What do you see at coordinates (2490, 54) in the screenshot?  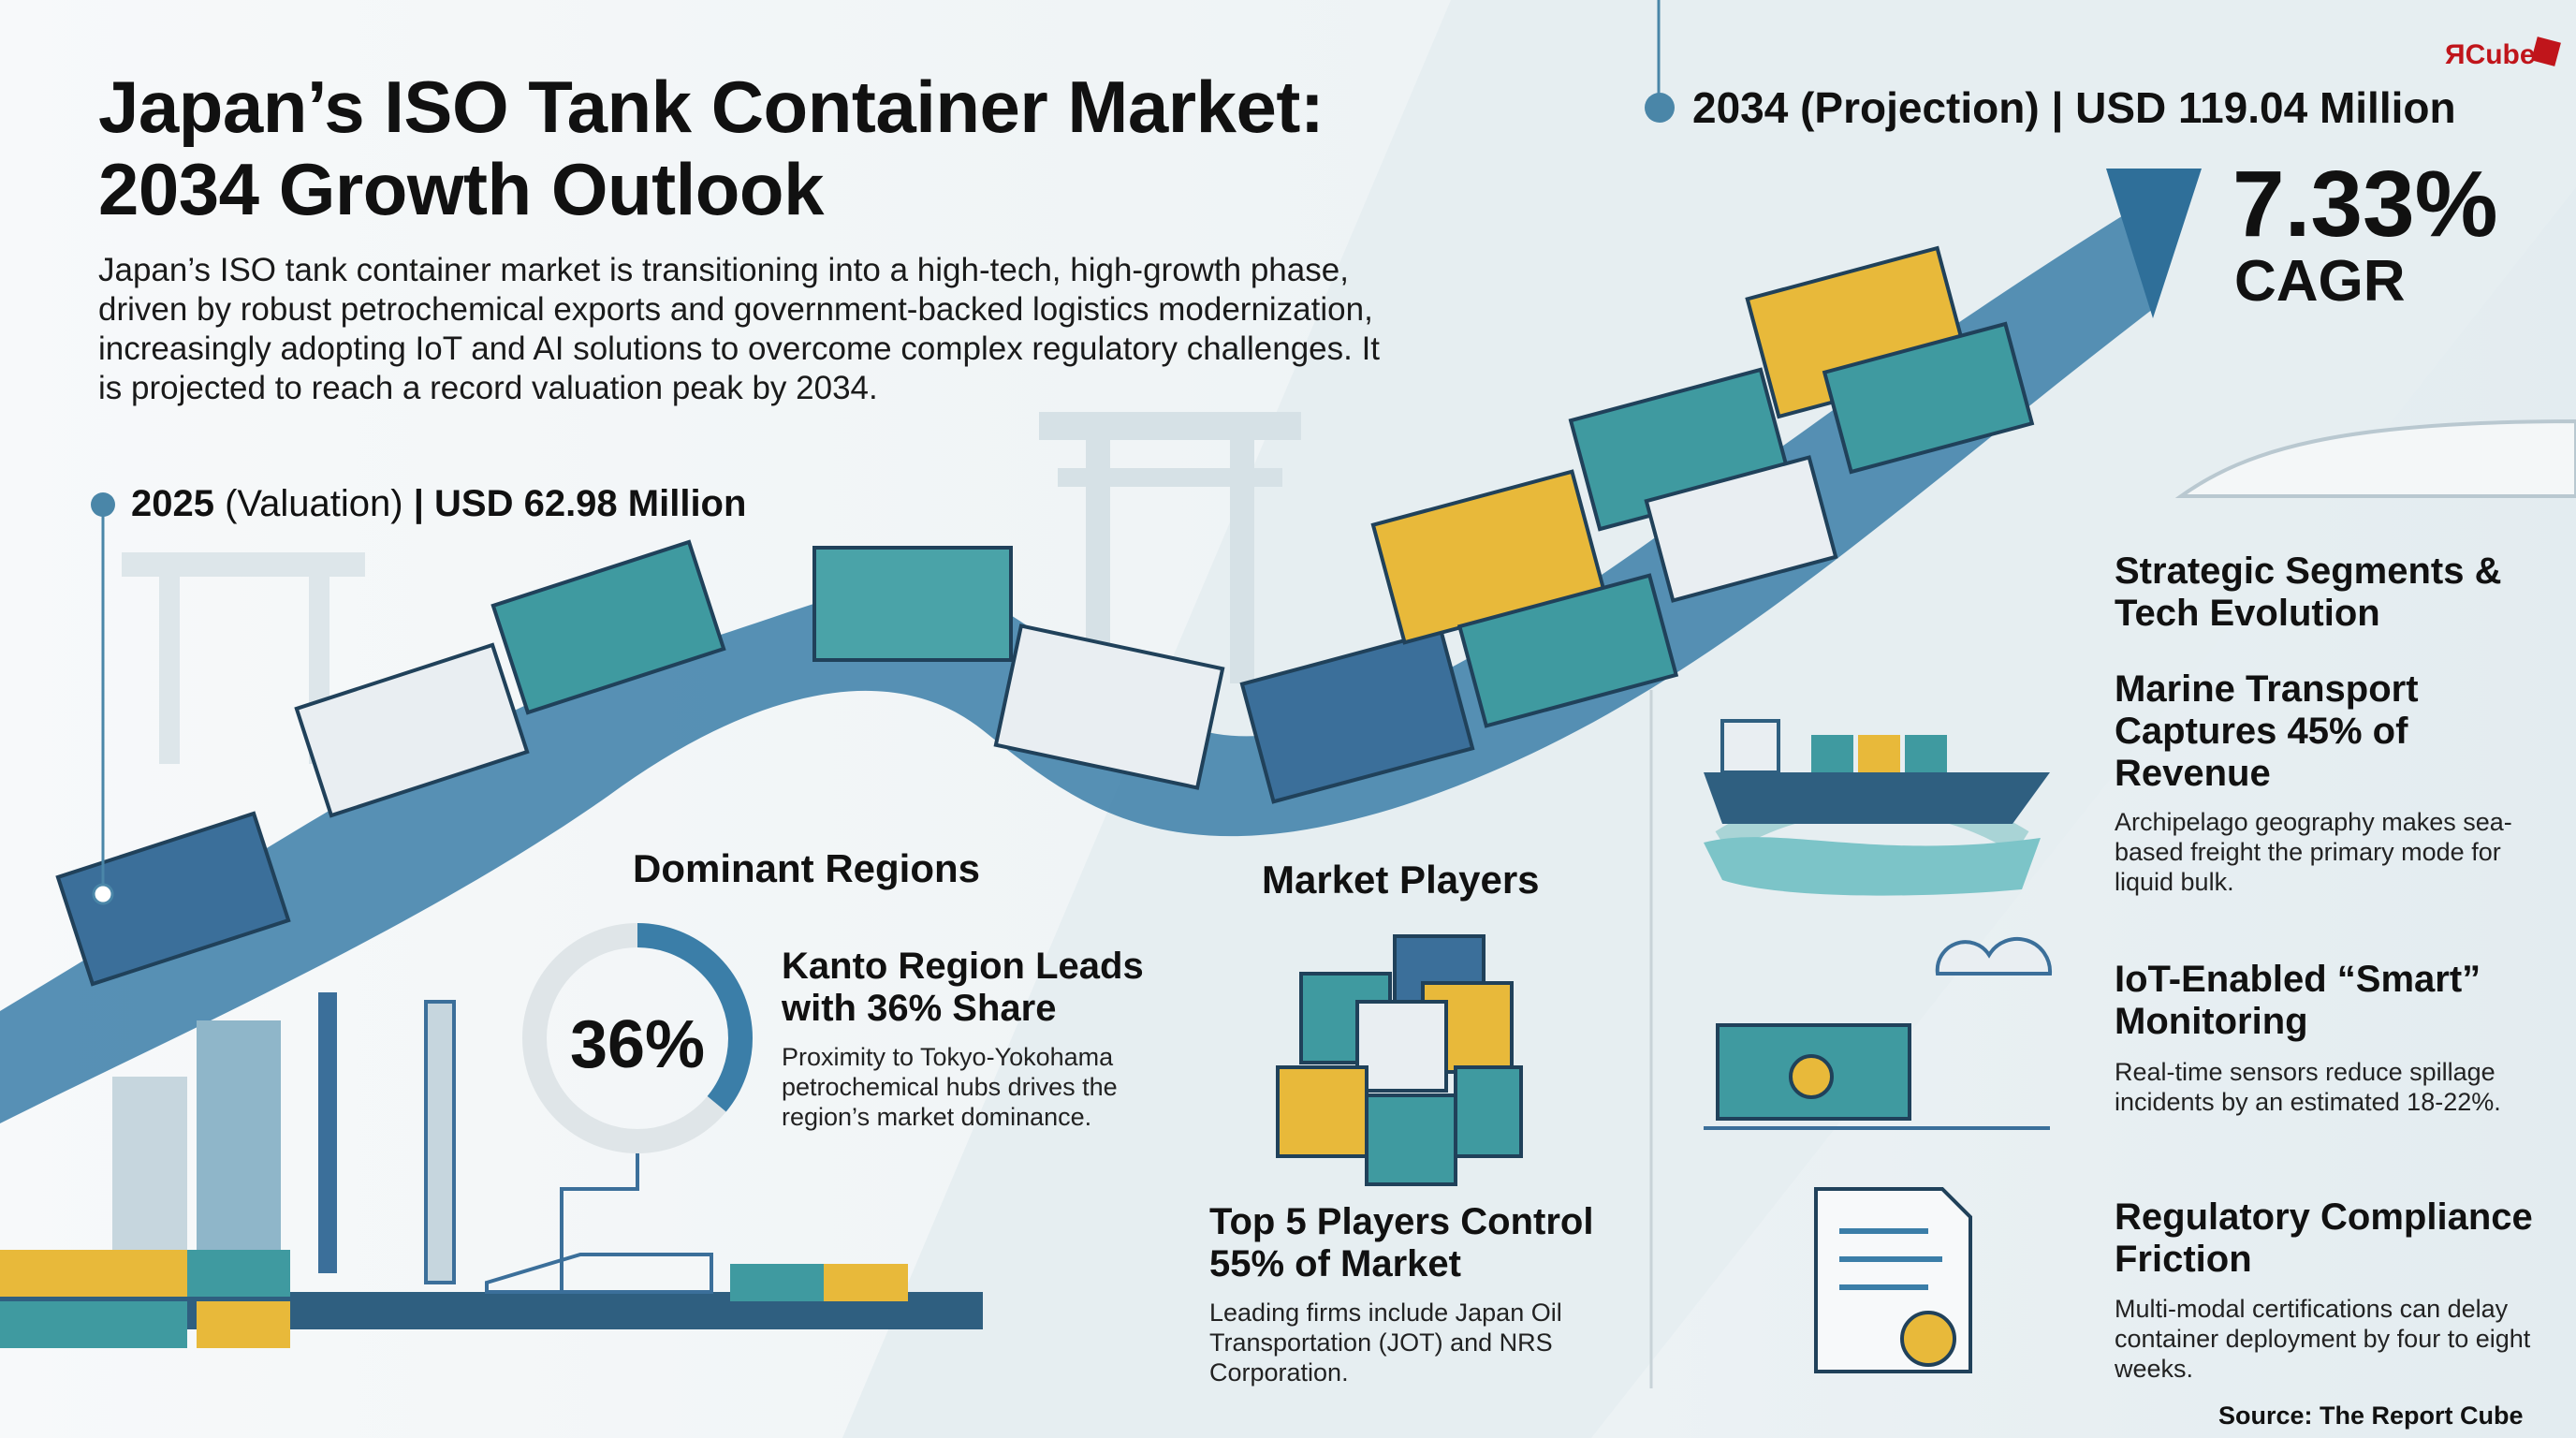 I see `logo-text: ЯCube` at bounding box center [2490, 54].